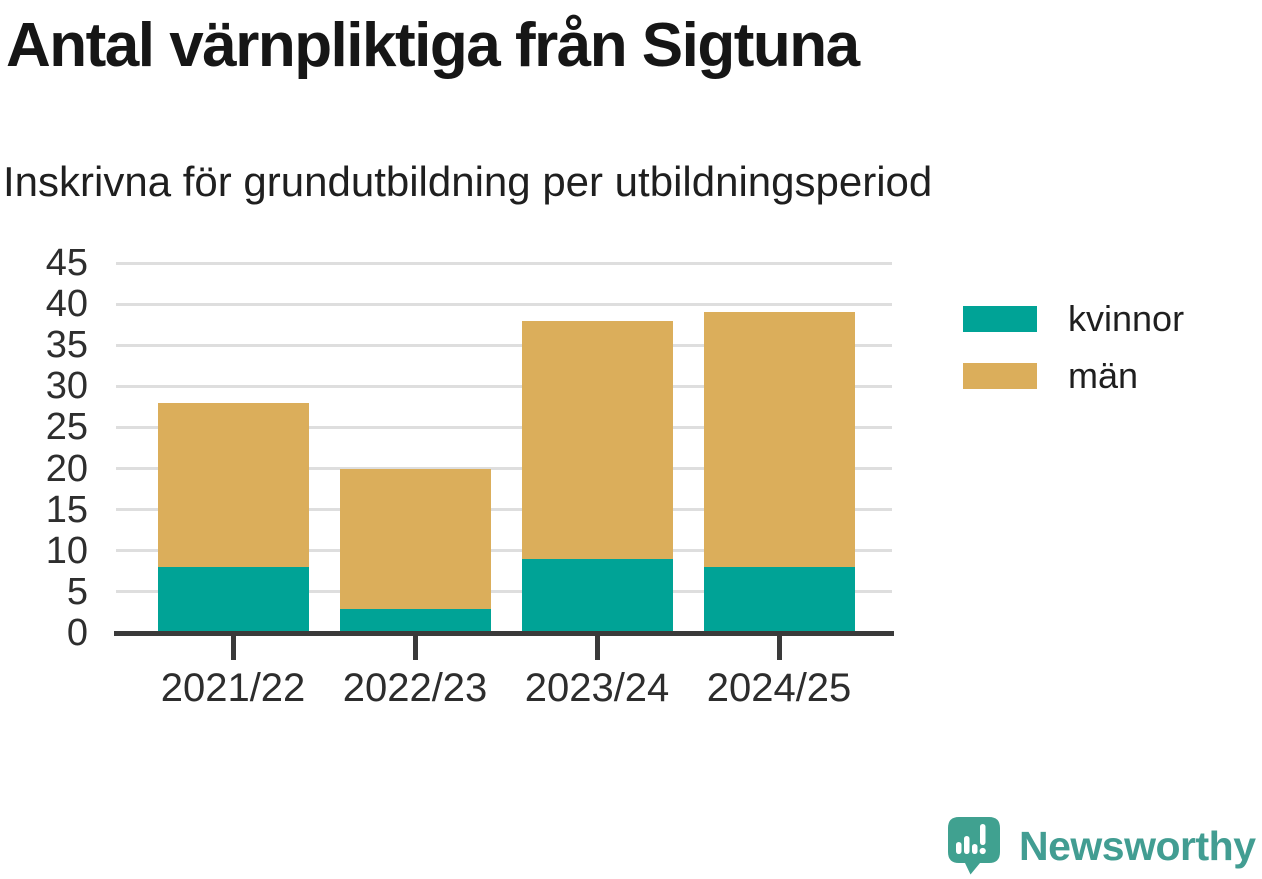 Image resolution: width=1262 pixels, height=879 pixels. I want to click on legend: kvinnor män, so click(1074, 356).